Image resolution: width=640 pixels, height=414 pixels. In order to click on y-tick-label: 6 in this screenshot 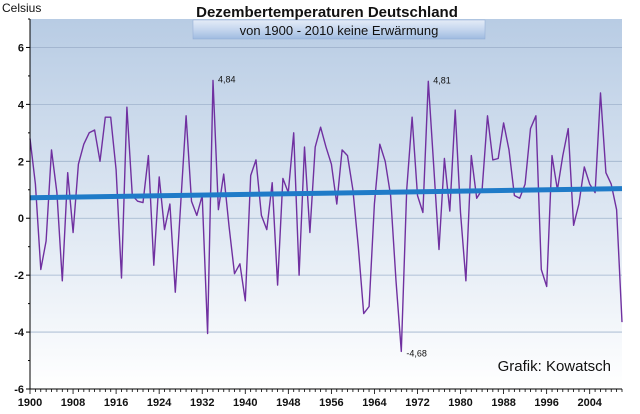, I will do `click(21, 48)`.